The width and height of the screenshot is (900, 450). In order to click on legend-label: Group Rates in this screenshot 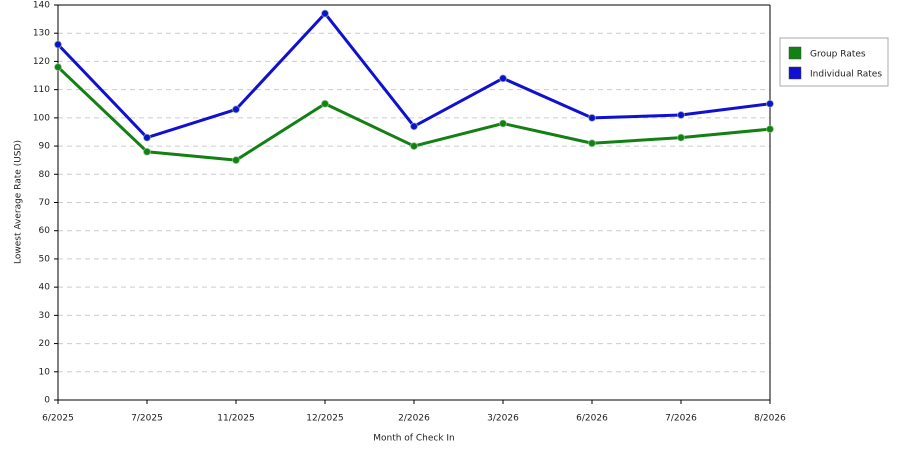, I will do `click(838, 55)`.